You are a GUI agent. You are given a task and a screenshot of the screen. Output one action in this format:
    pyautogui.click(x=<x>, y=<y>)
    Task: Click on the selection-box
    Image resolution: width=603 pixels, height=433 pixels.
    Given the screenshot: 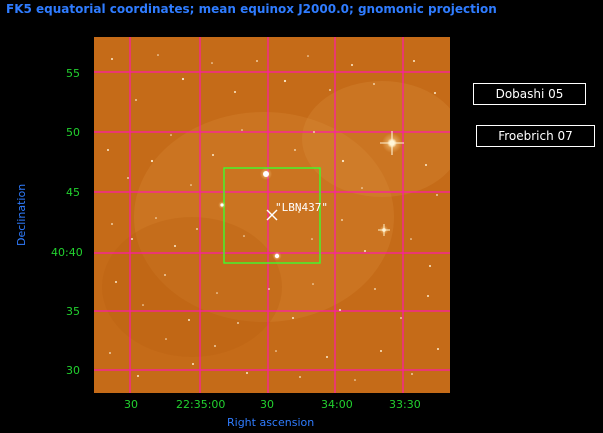 What is the action you would take?
    pyautogui.click(x=272, y=215)
    